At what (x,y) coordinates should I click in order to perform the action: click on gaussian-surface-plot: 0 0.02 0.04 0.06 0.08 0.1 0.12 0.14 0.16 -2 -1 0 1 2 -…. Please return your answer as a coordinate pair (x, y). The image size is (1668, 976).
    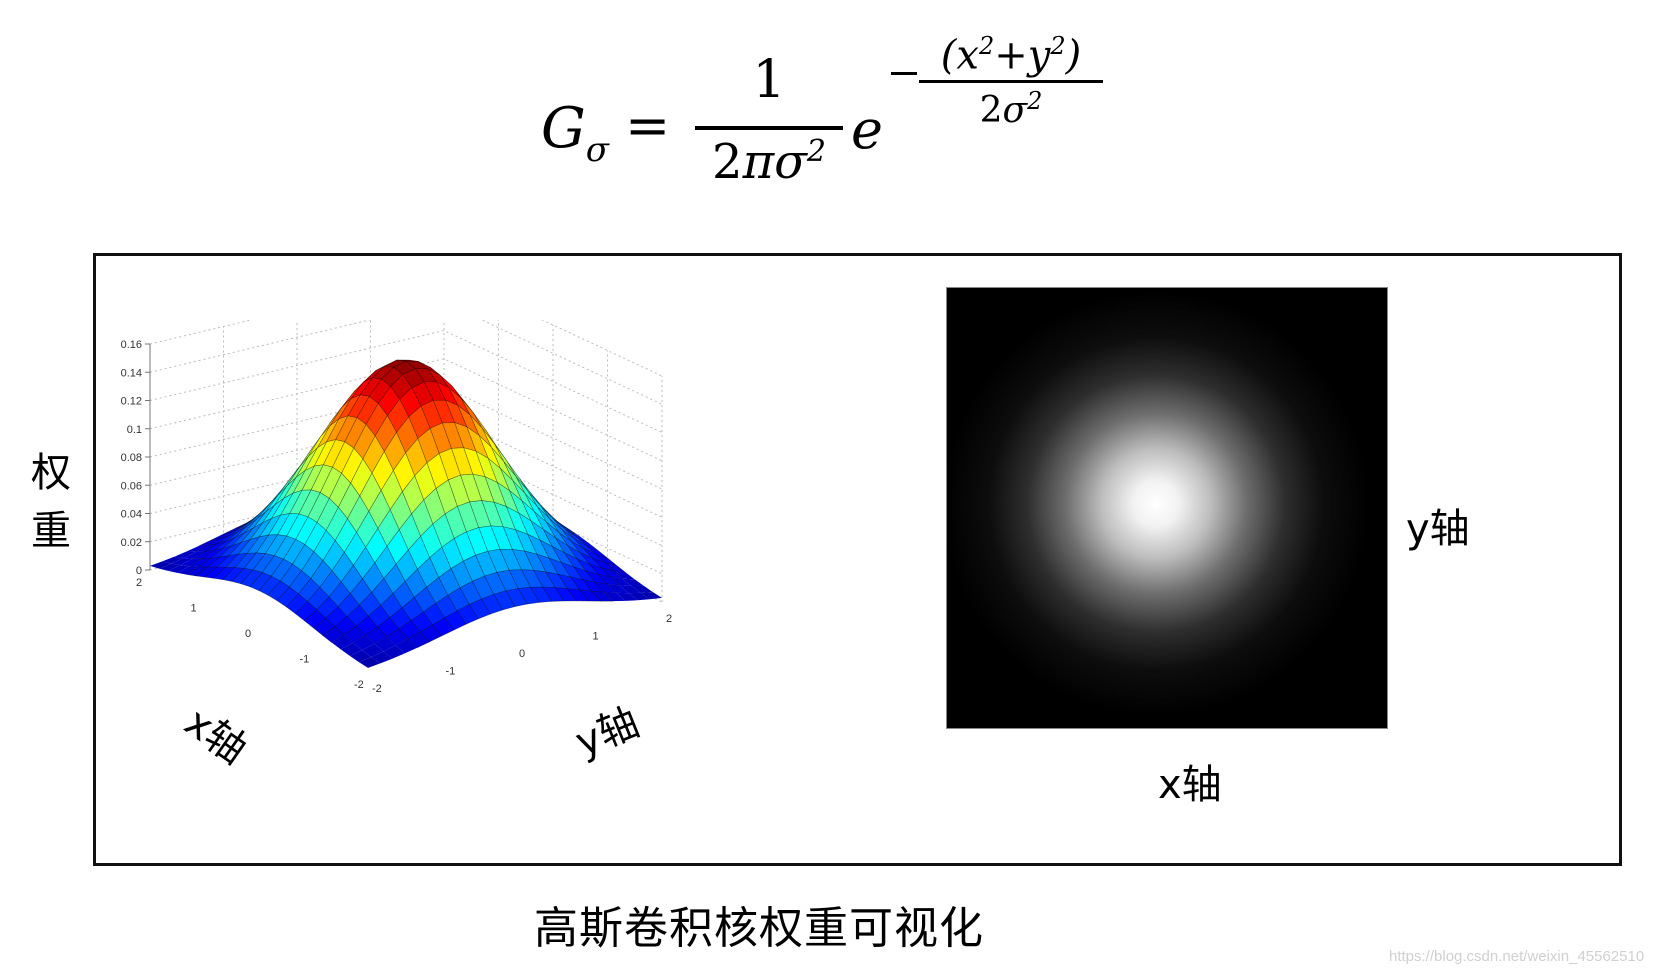
    Looking at the image, I should click on (396, 507).